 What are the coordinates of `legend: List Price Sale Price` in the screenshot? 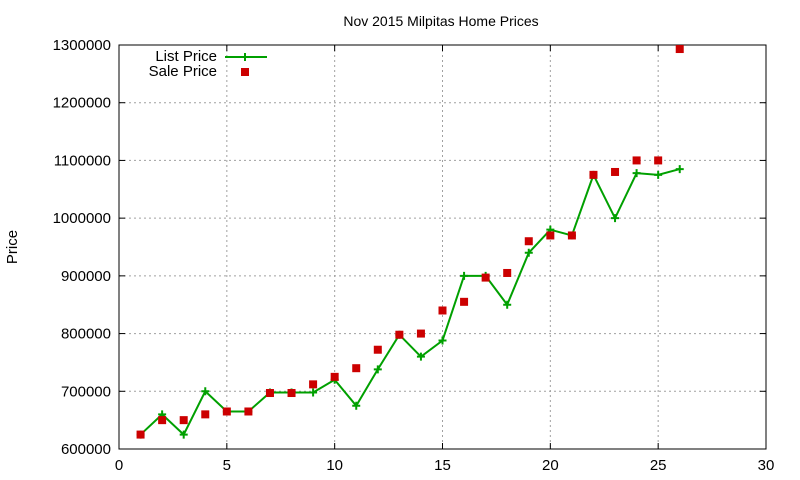 It's located at (208, 64).